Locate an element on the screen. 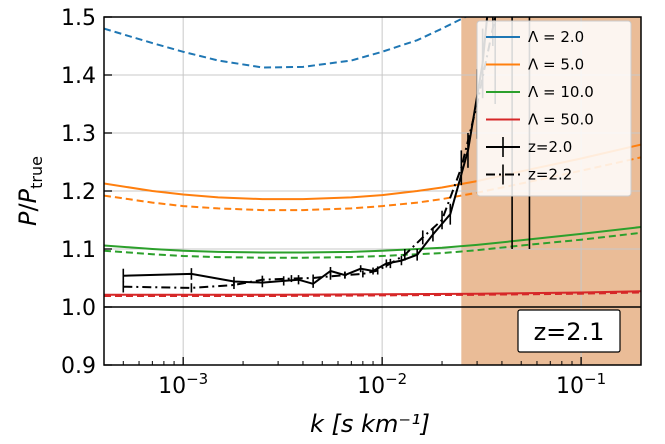 The height and width of the screenshot is (444, 665). y-tick-label-1: 1.0 is located at coordinates (78, 308).